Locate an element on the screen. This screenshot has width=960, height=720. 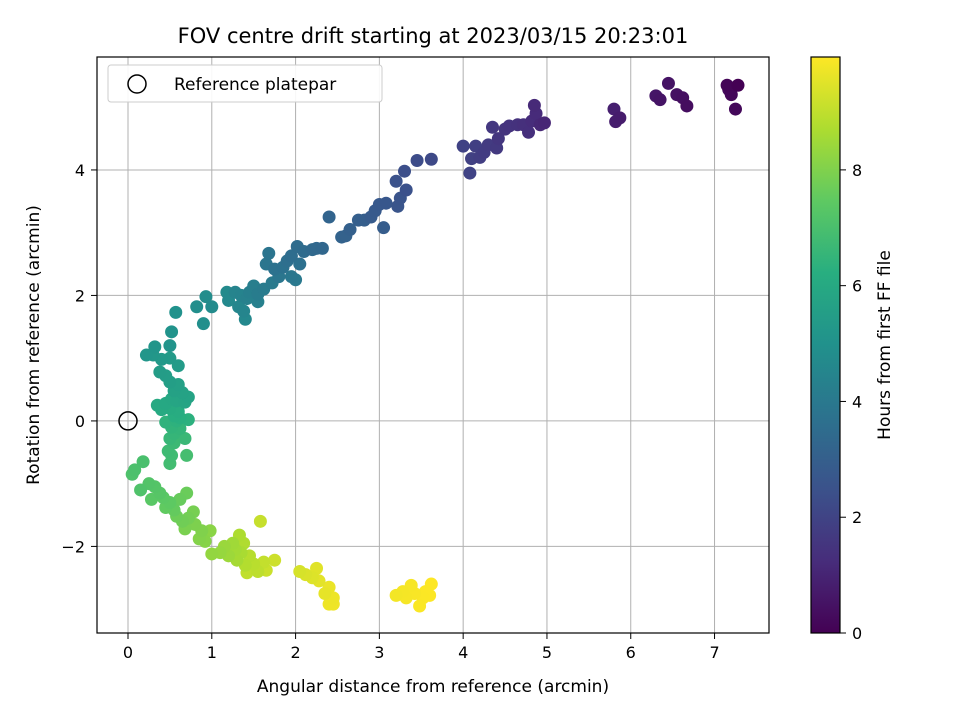
legend-marker is located at coordinates (137, 84).